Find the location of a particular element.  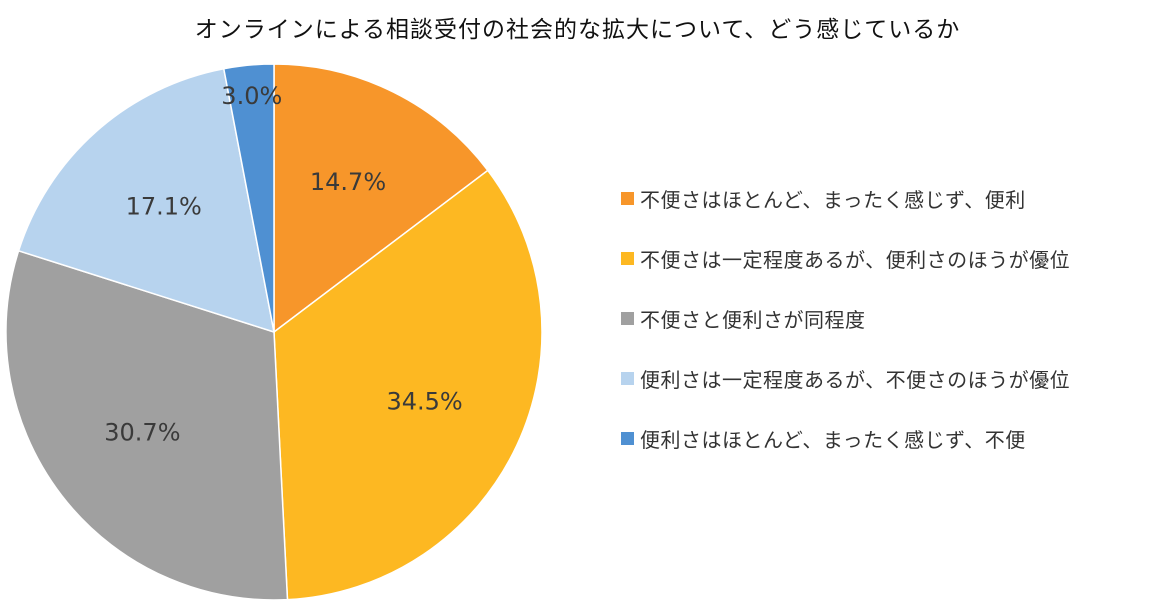

pie-data-label: 3.0% is located at coordinates (251, 96).